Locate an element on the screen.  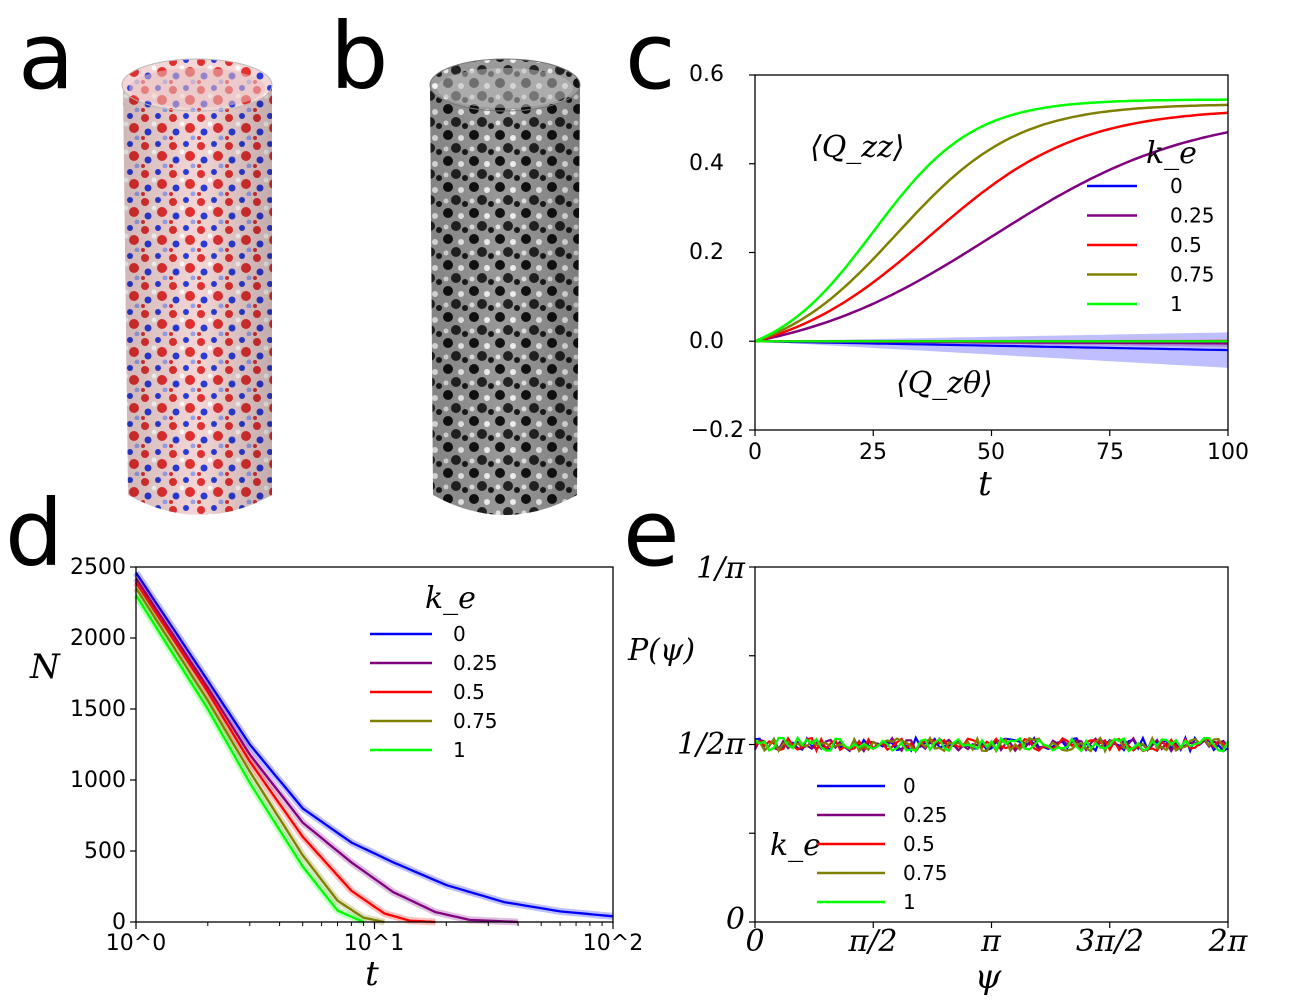
d-ylabel: N is located at coordinates (45, 667).